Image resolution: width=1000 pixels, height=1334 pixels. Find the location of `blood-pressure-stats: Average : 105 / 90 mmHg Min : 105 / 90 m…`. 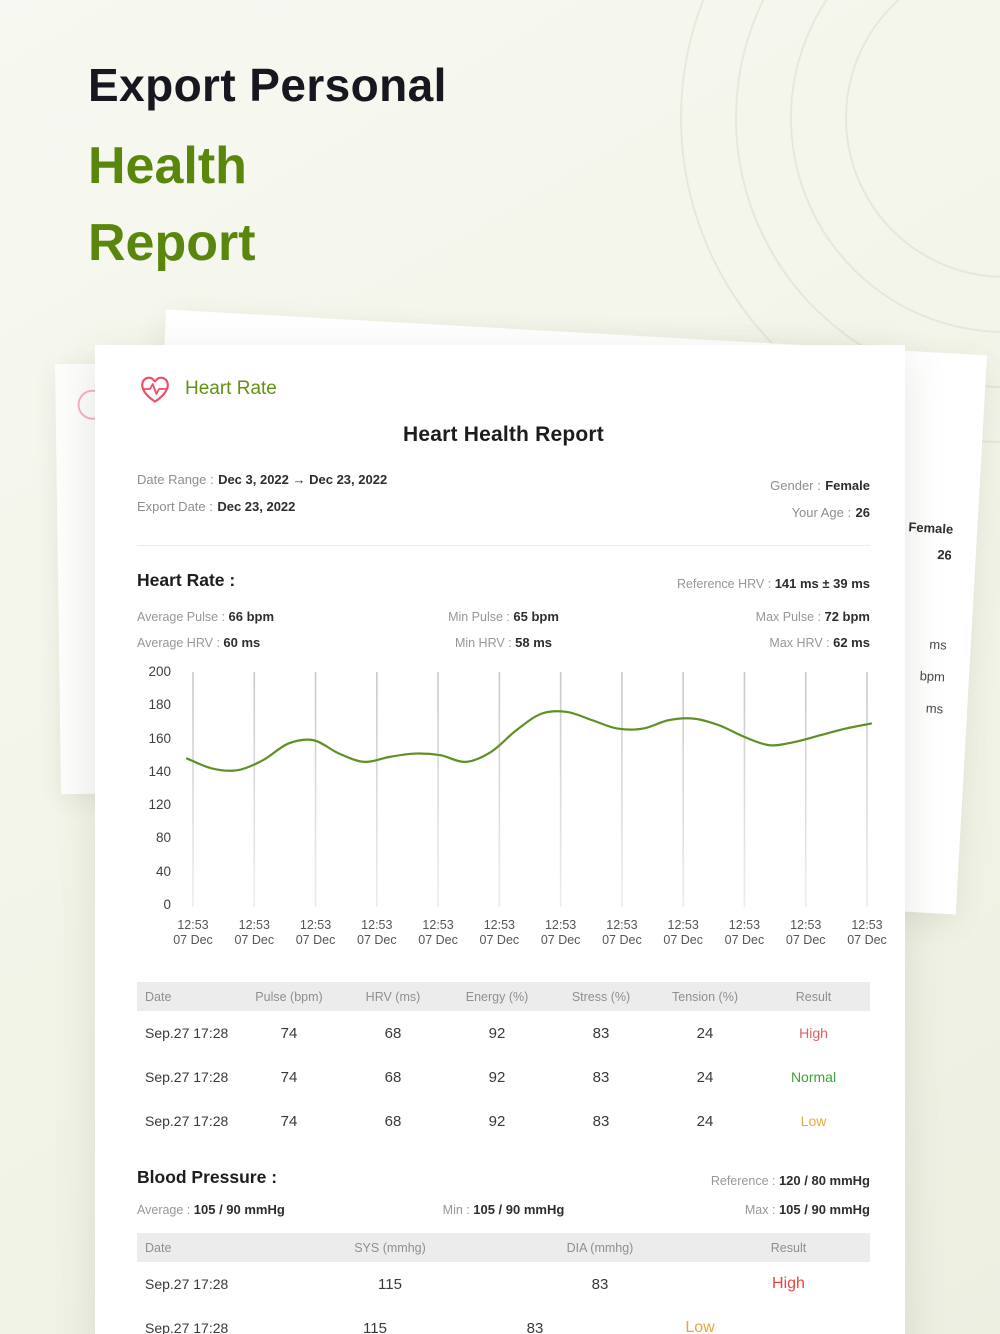

blood-pressure-stats: Average : 105 / 90 mmHg Min : 105 / 90 m… is located at coordinates (503, 1209).